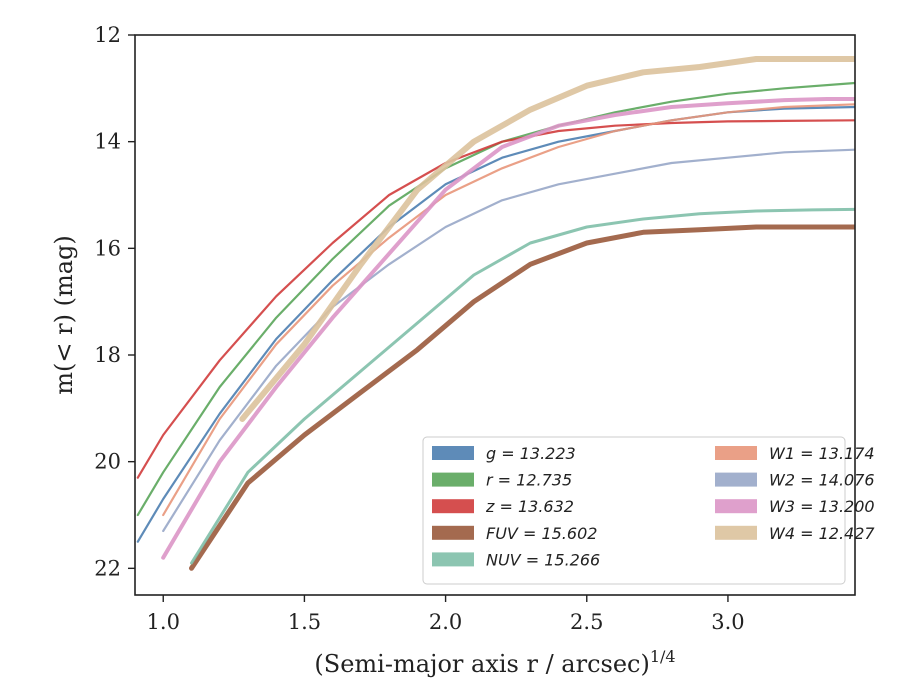  I want to click on legend-label-5: W1 = 13.174, so click(822, 453).